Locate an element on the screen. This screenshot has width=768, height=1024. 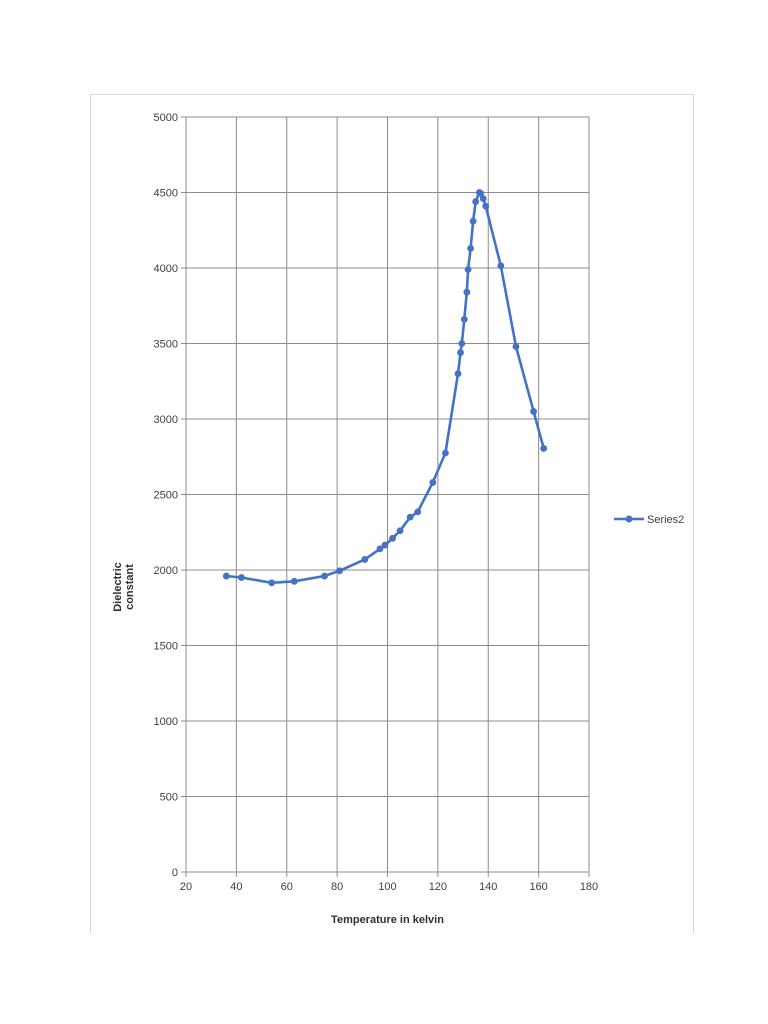
y-tick-label-3000: 3000 is located at coordinates (166, 420).